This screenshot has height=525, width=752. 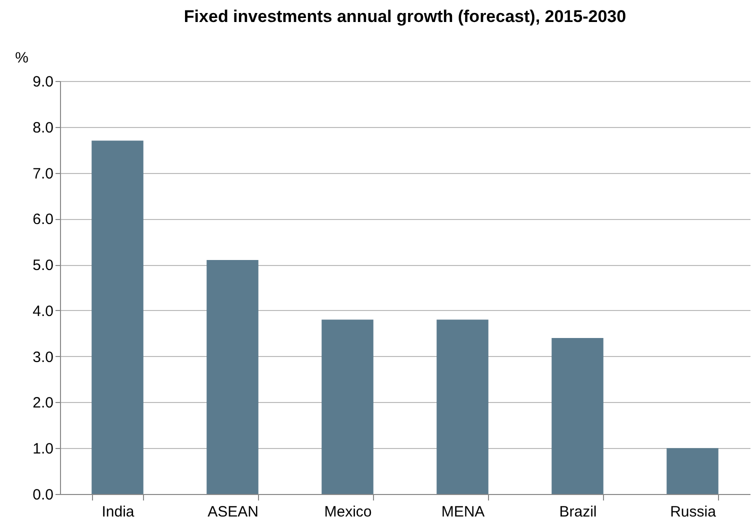 I want to click on chart-title: Fixed investments annual growth (forecast), 2015-2030, so click(x=405, y=16).